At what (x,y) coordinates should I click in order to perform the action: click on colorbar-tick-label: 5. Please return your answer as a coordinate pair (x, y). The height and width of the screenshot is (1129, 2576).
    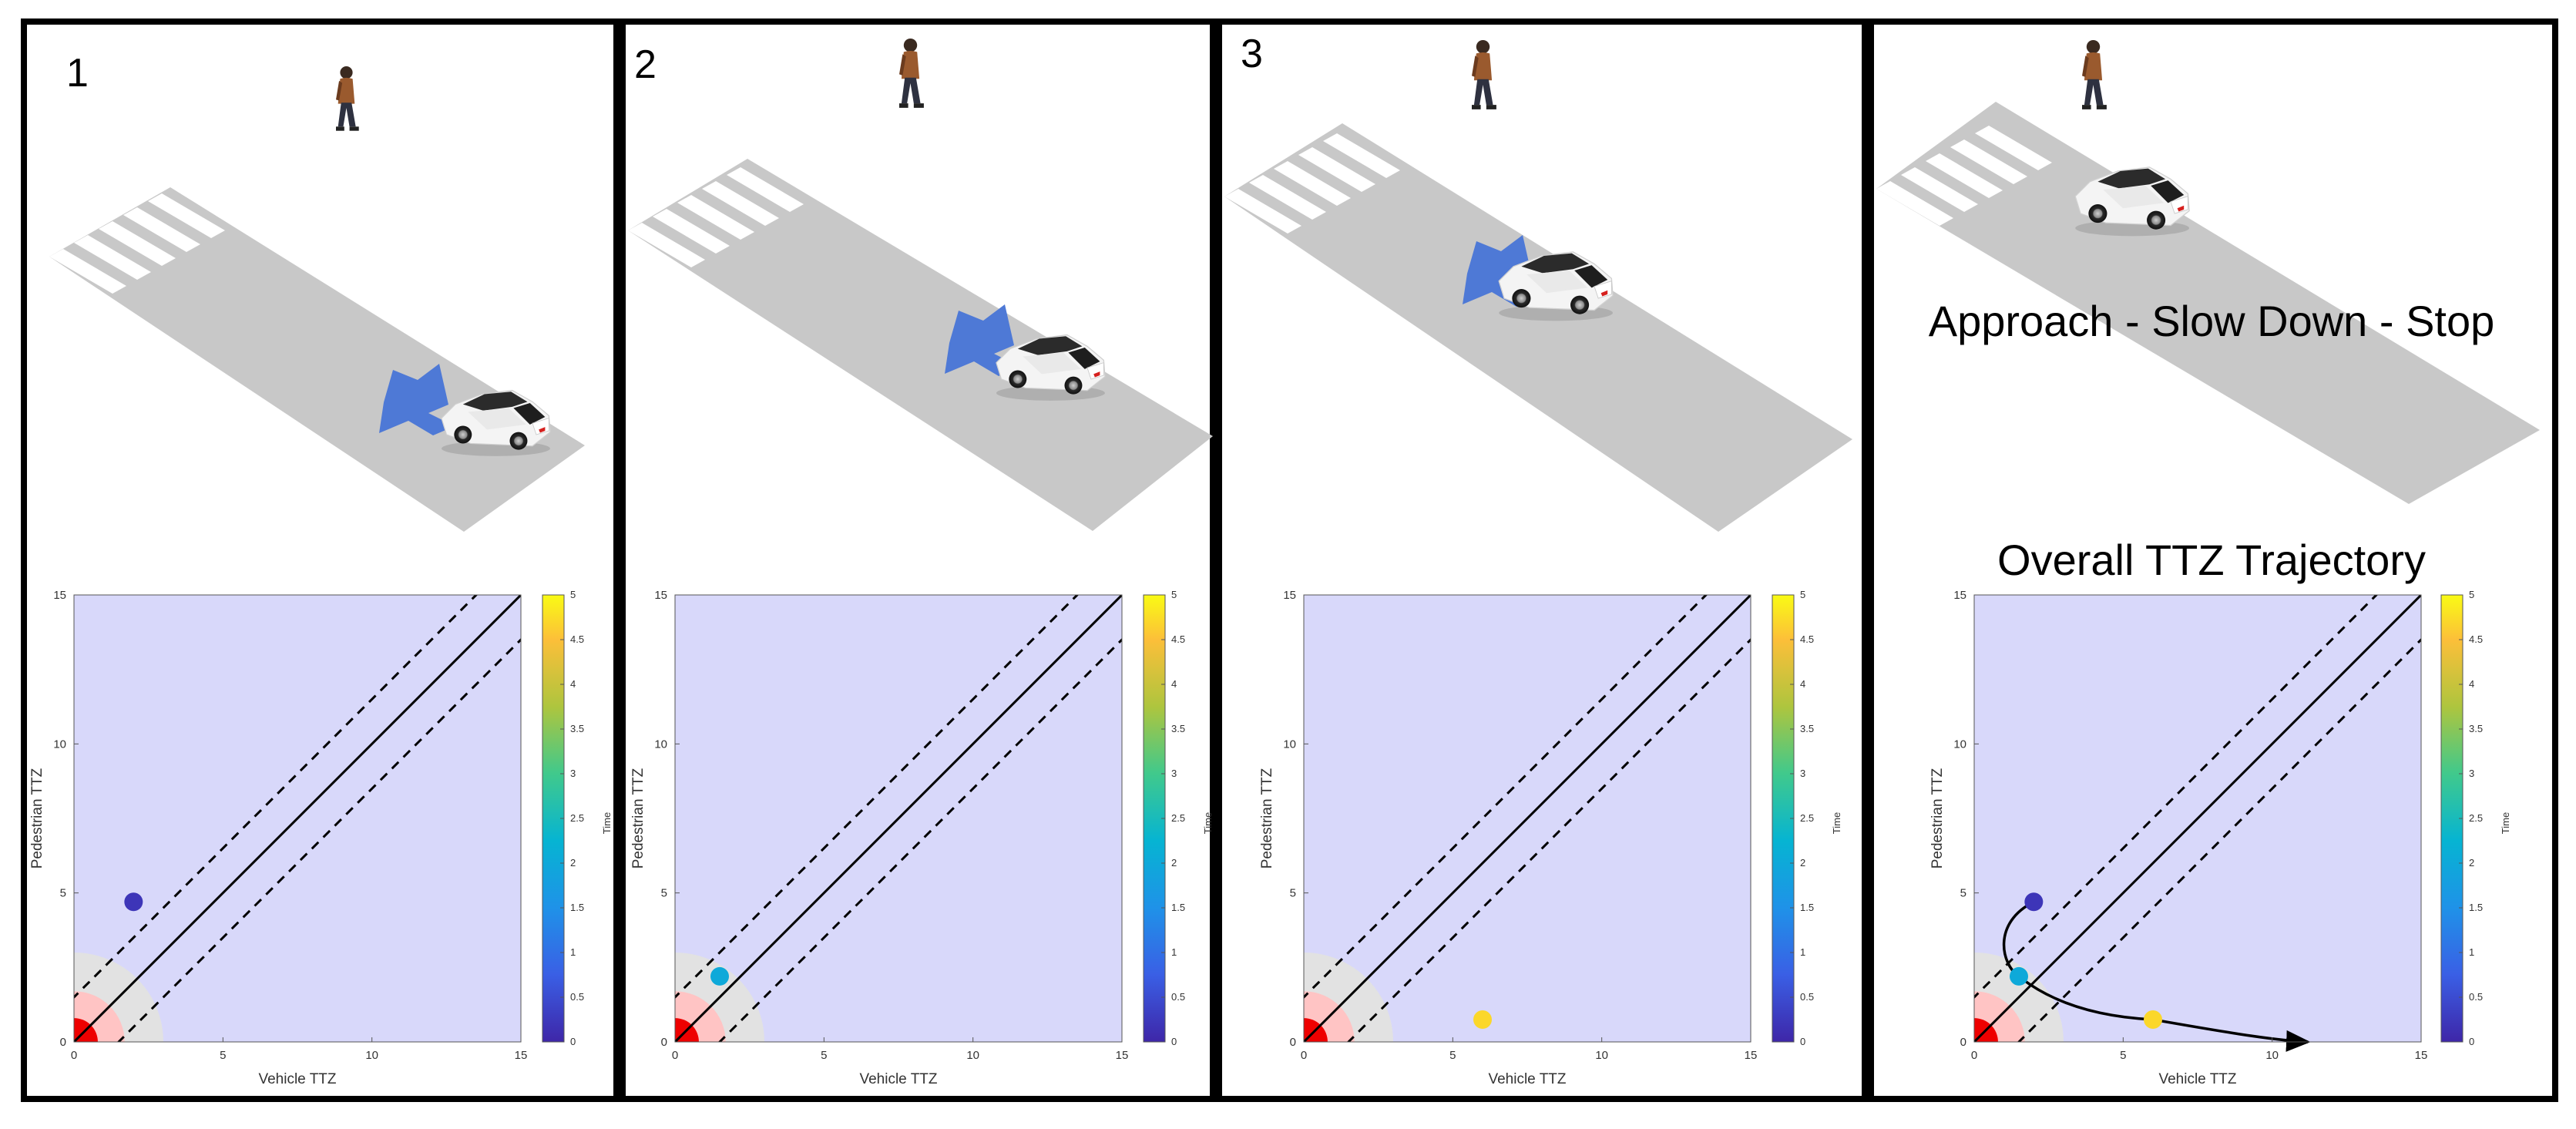
    Looking at the image, I should click on (1802, 594).